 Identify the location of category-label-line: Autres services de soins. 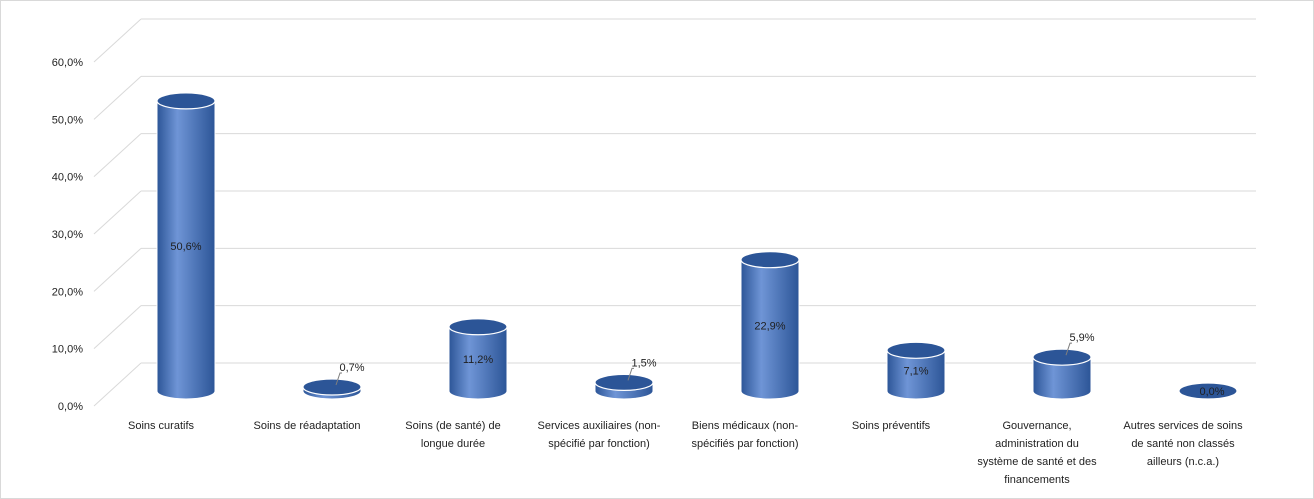
(1183, 426).